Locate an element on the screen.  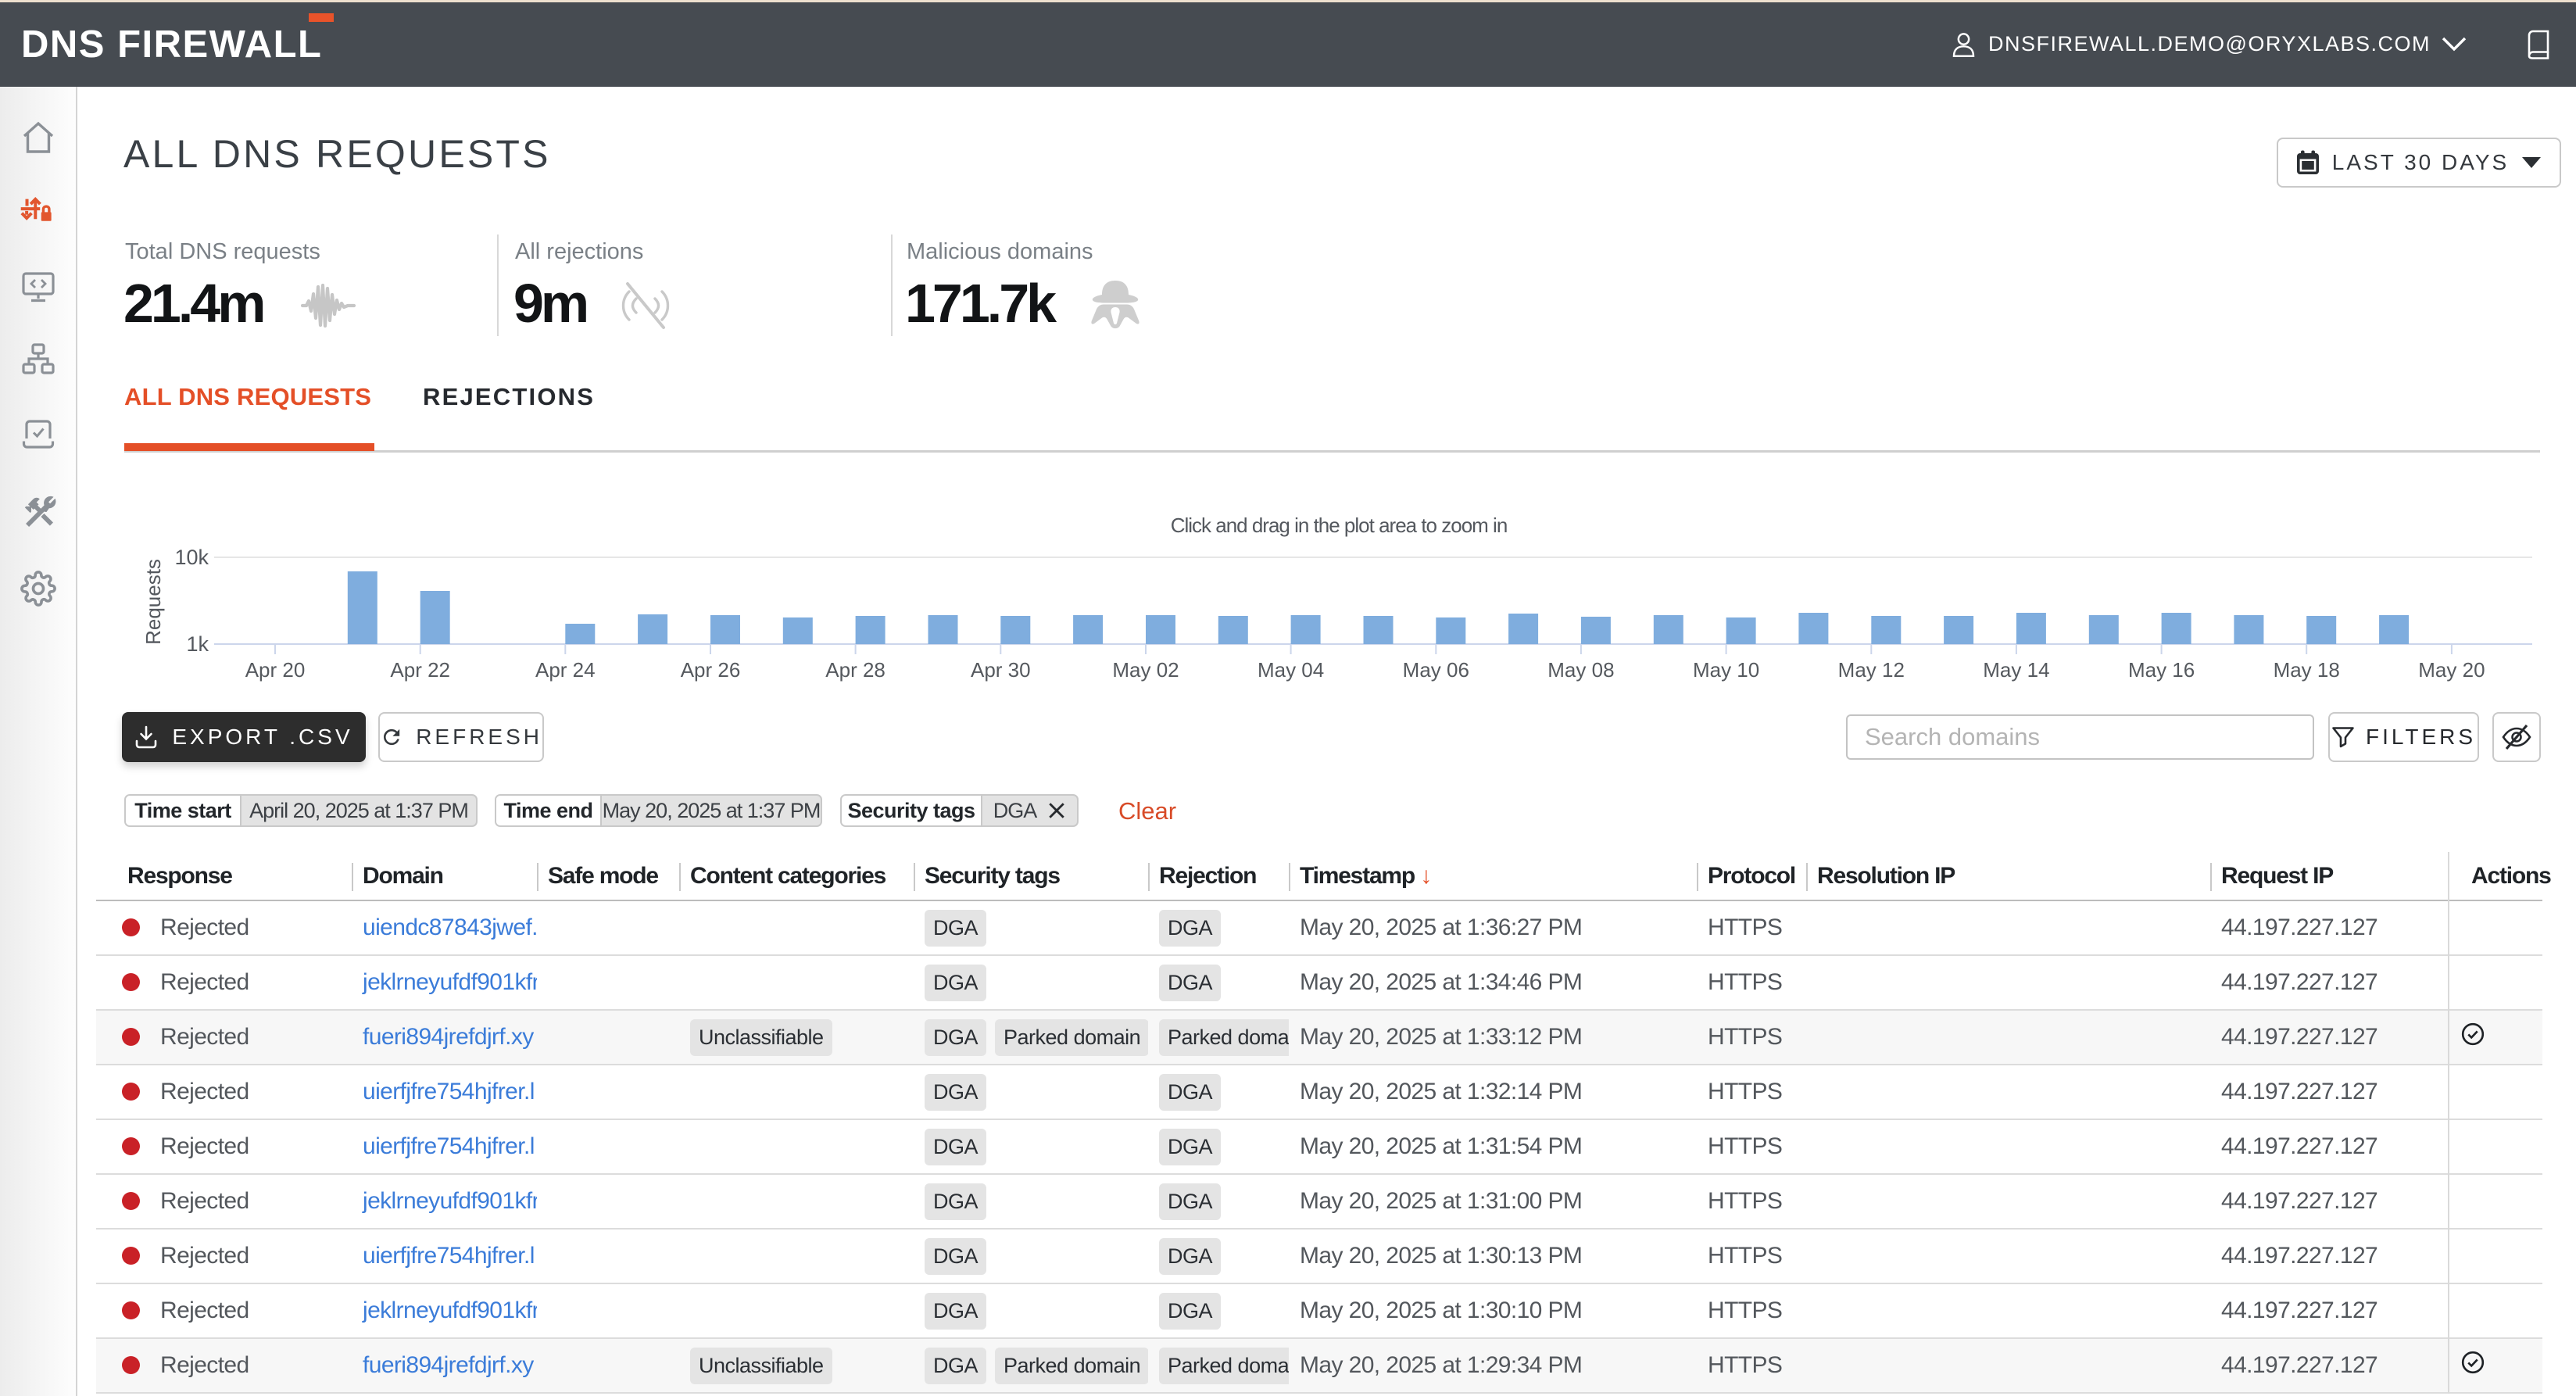
svg-text: May 02 is located at coordinates (1145, 670).